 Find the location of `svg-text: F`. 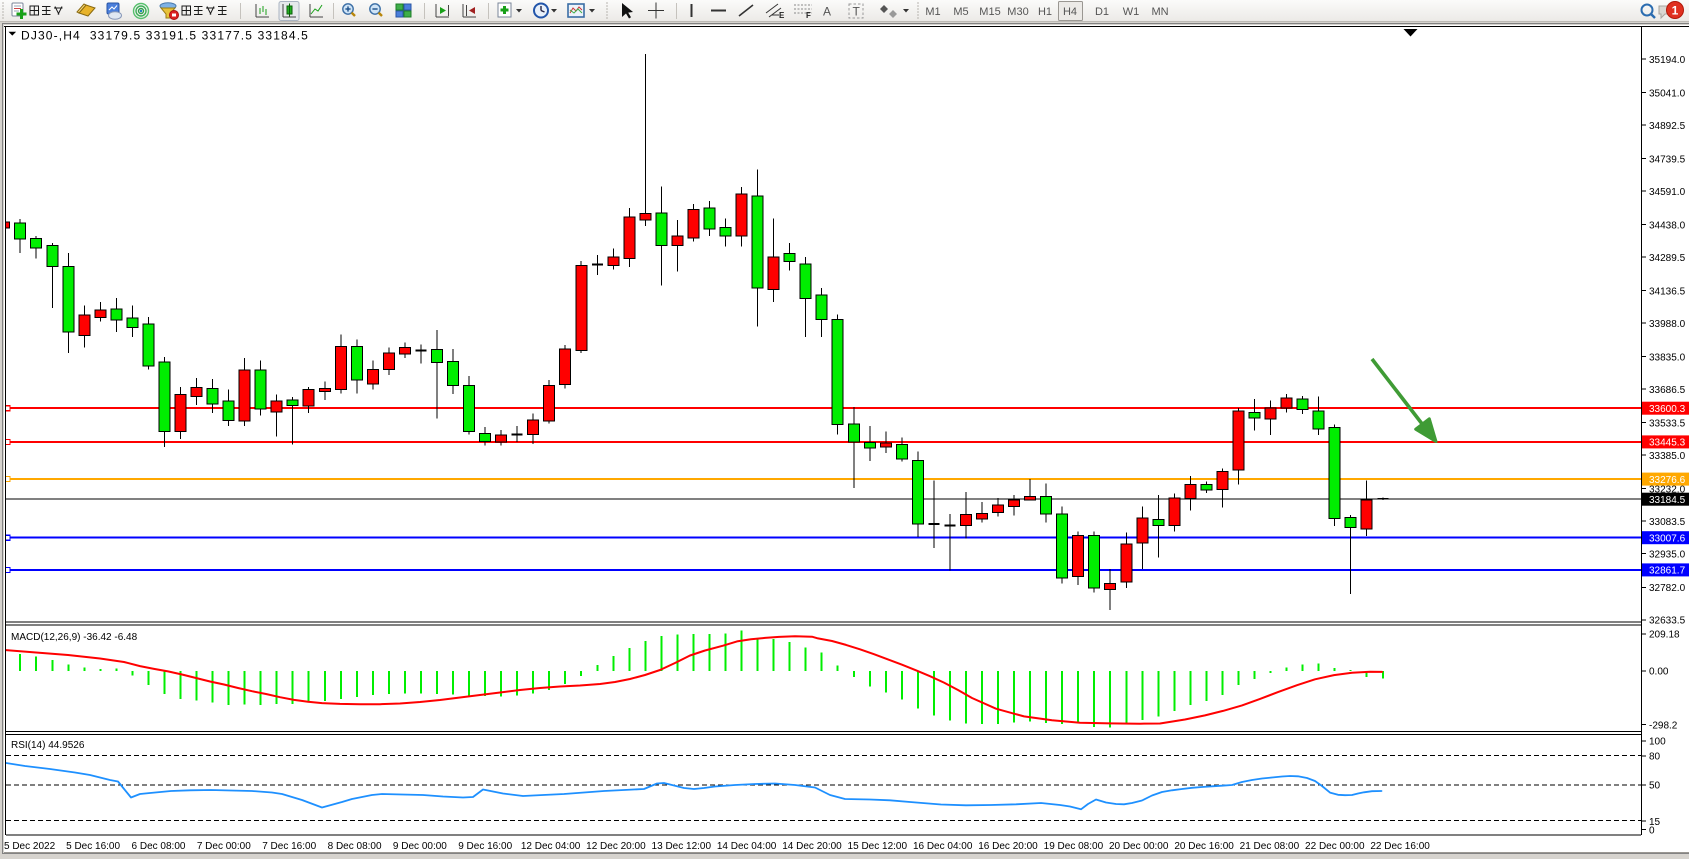

svg-text: F is located at coordinates (808, 15).